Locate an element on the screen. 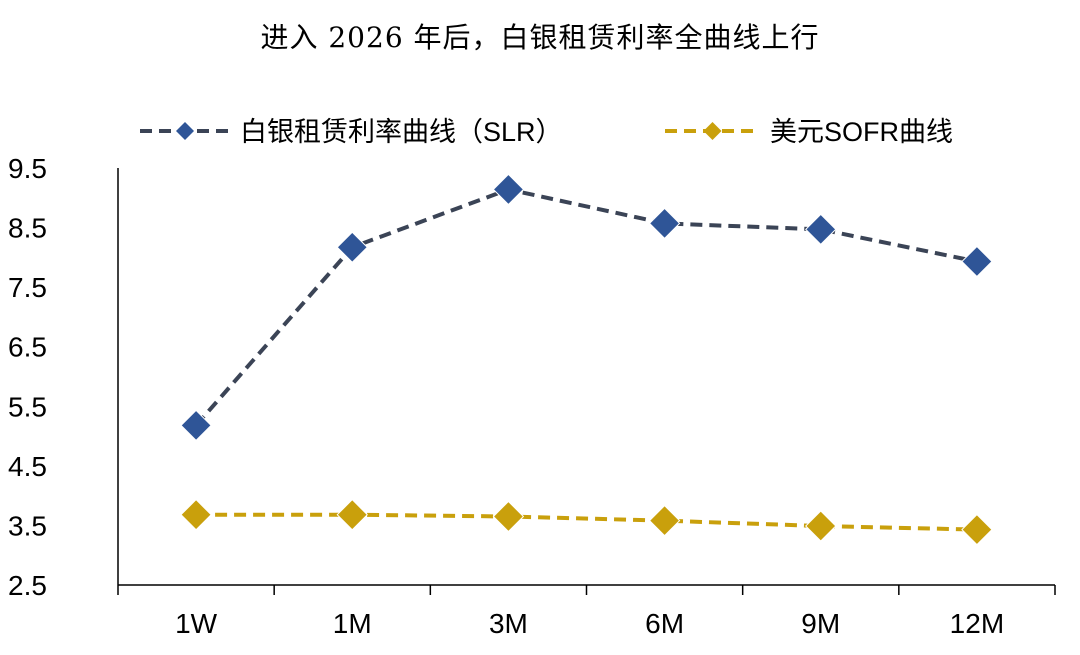 The height and width of the screenshot is (655, 1080). x-tick-label: 6M is located at coordinates (664, 623).